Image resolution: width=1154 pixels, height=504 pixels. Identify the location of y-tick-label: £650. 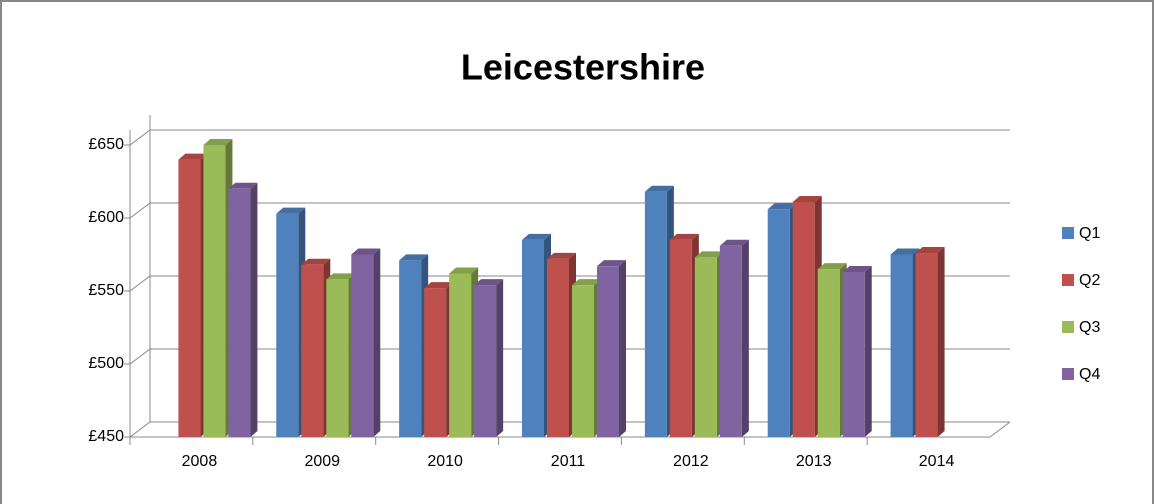
(106, 144).